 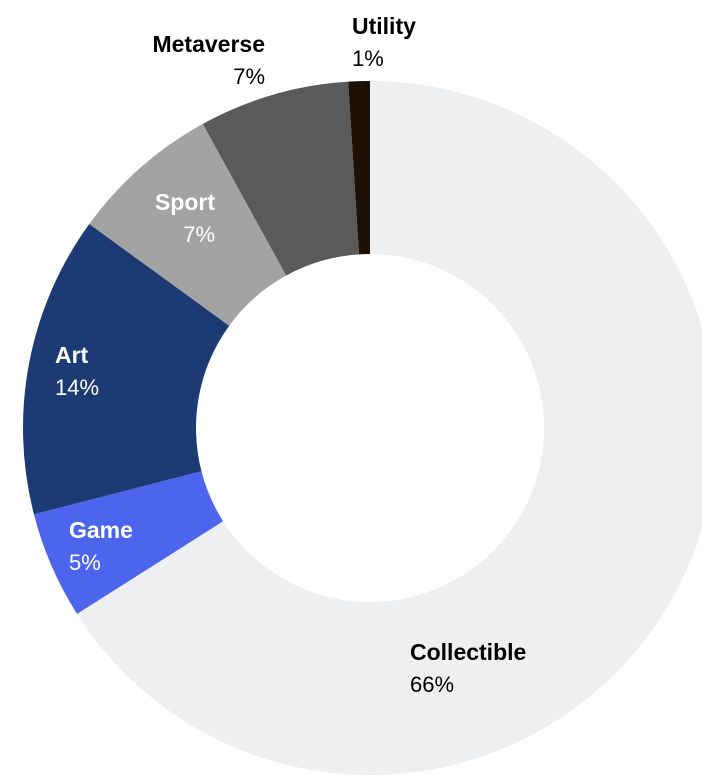 I want to click on slice-label-metaverse: Metaverse, so click(x=208, y=44).